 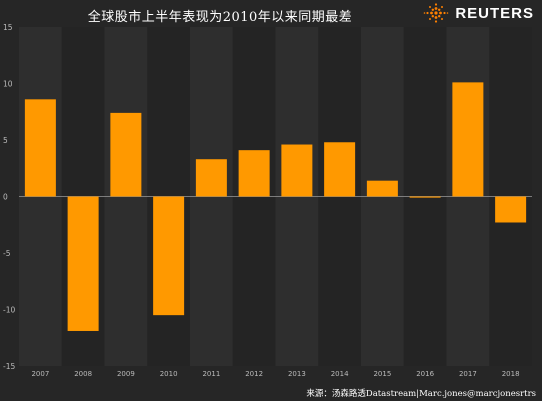 What do you see at coordinates (40, 148) in the screenshot?
I see `bar-2007` at bounding box center [40, 148].